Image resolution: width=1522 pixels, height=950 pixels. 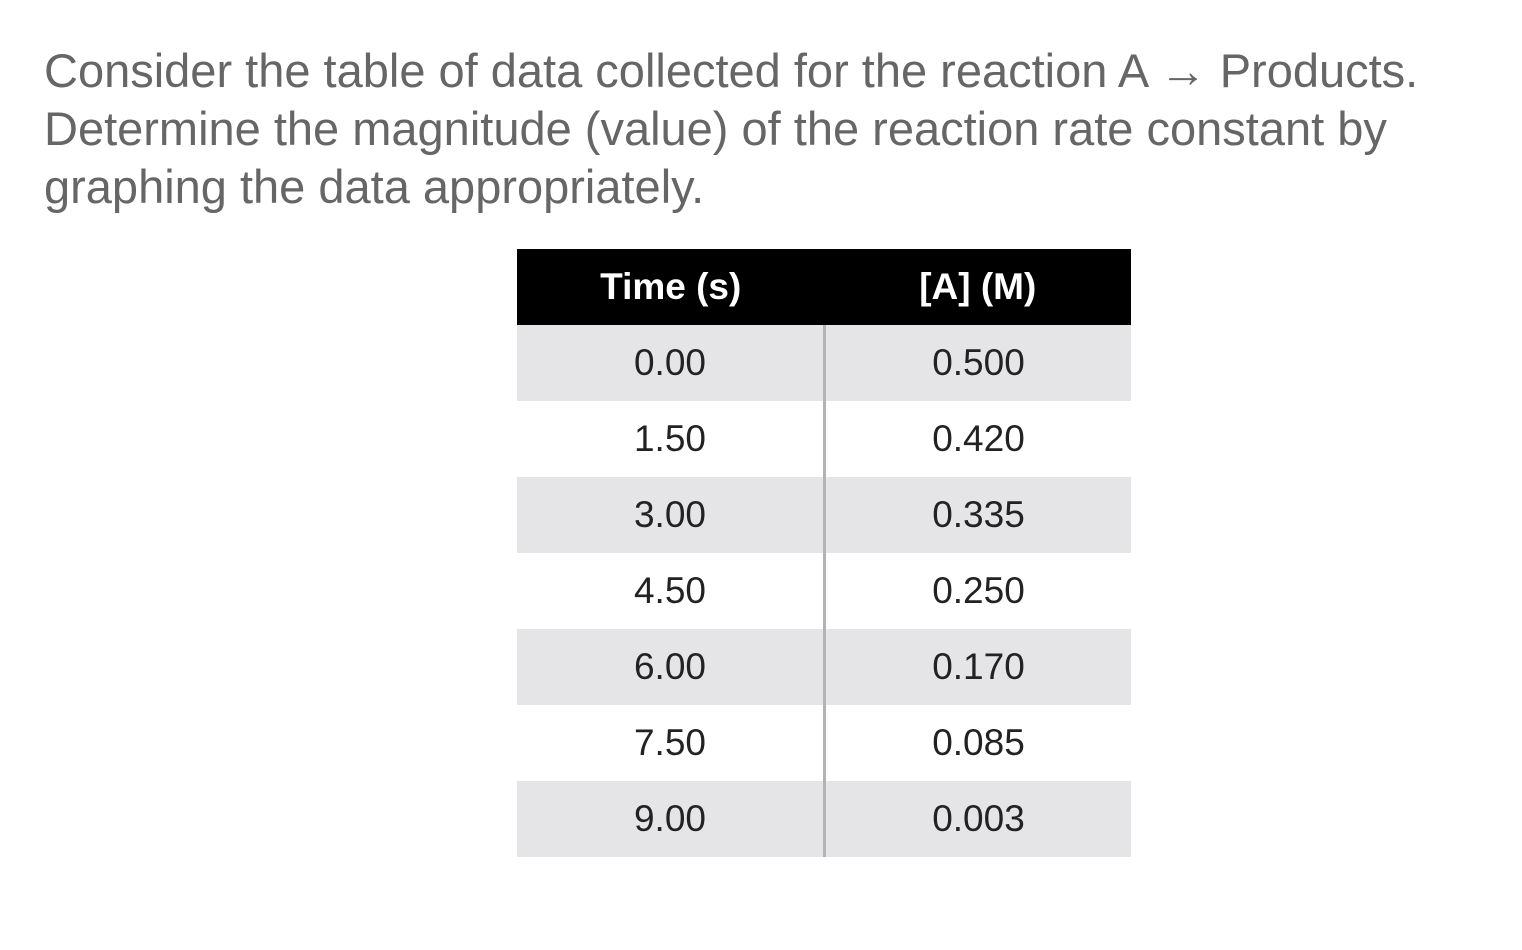 What do you see at coordinates (671, 743) in the screenshot?
I see `time-cell: 7.50` at bounding box center [671, 743].